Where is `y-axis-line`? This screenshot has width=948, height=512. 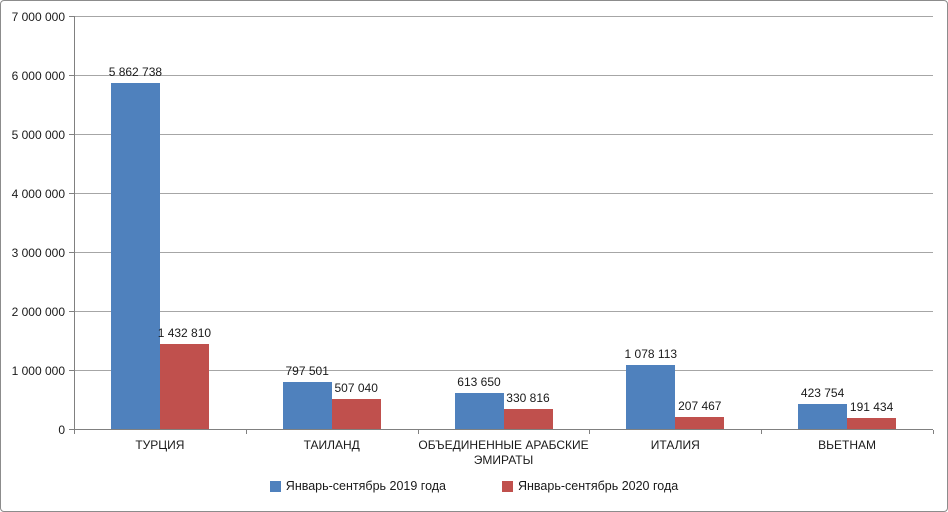 y-axis-line is located at coordinates (74, 222).